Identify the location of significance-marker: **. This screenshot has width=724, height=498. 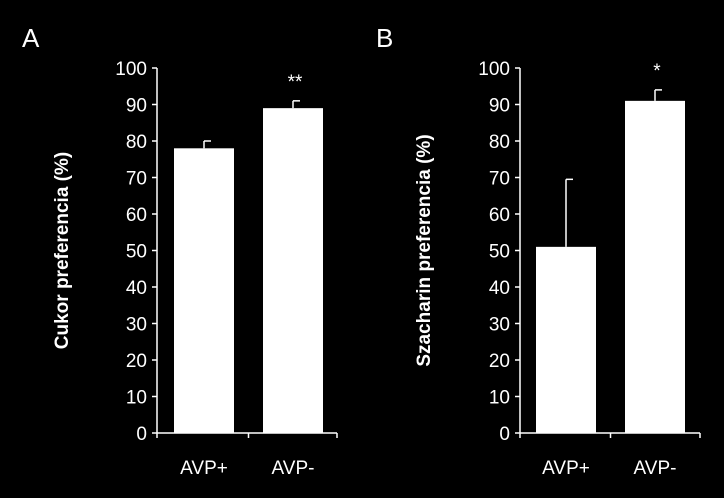
(295, 82).